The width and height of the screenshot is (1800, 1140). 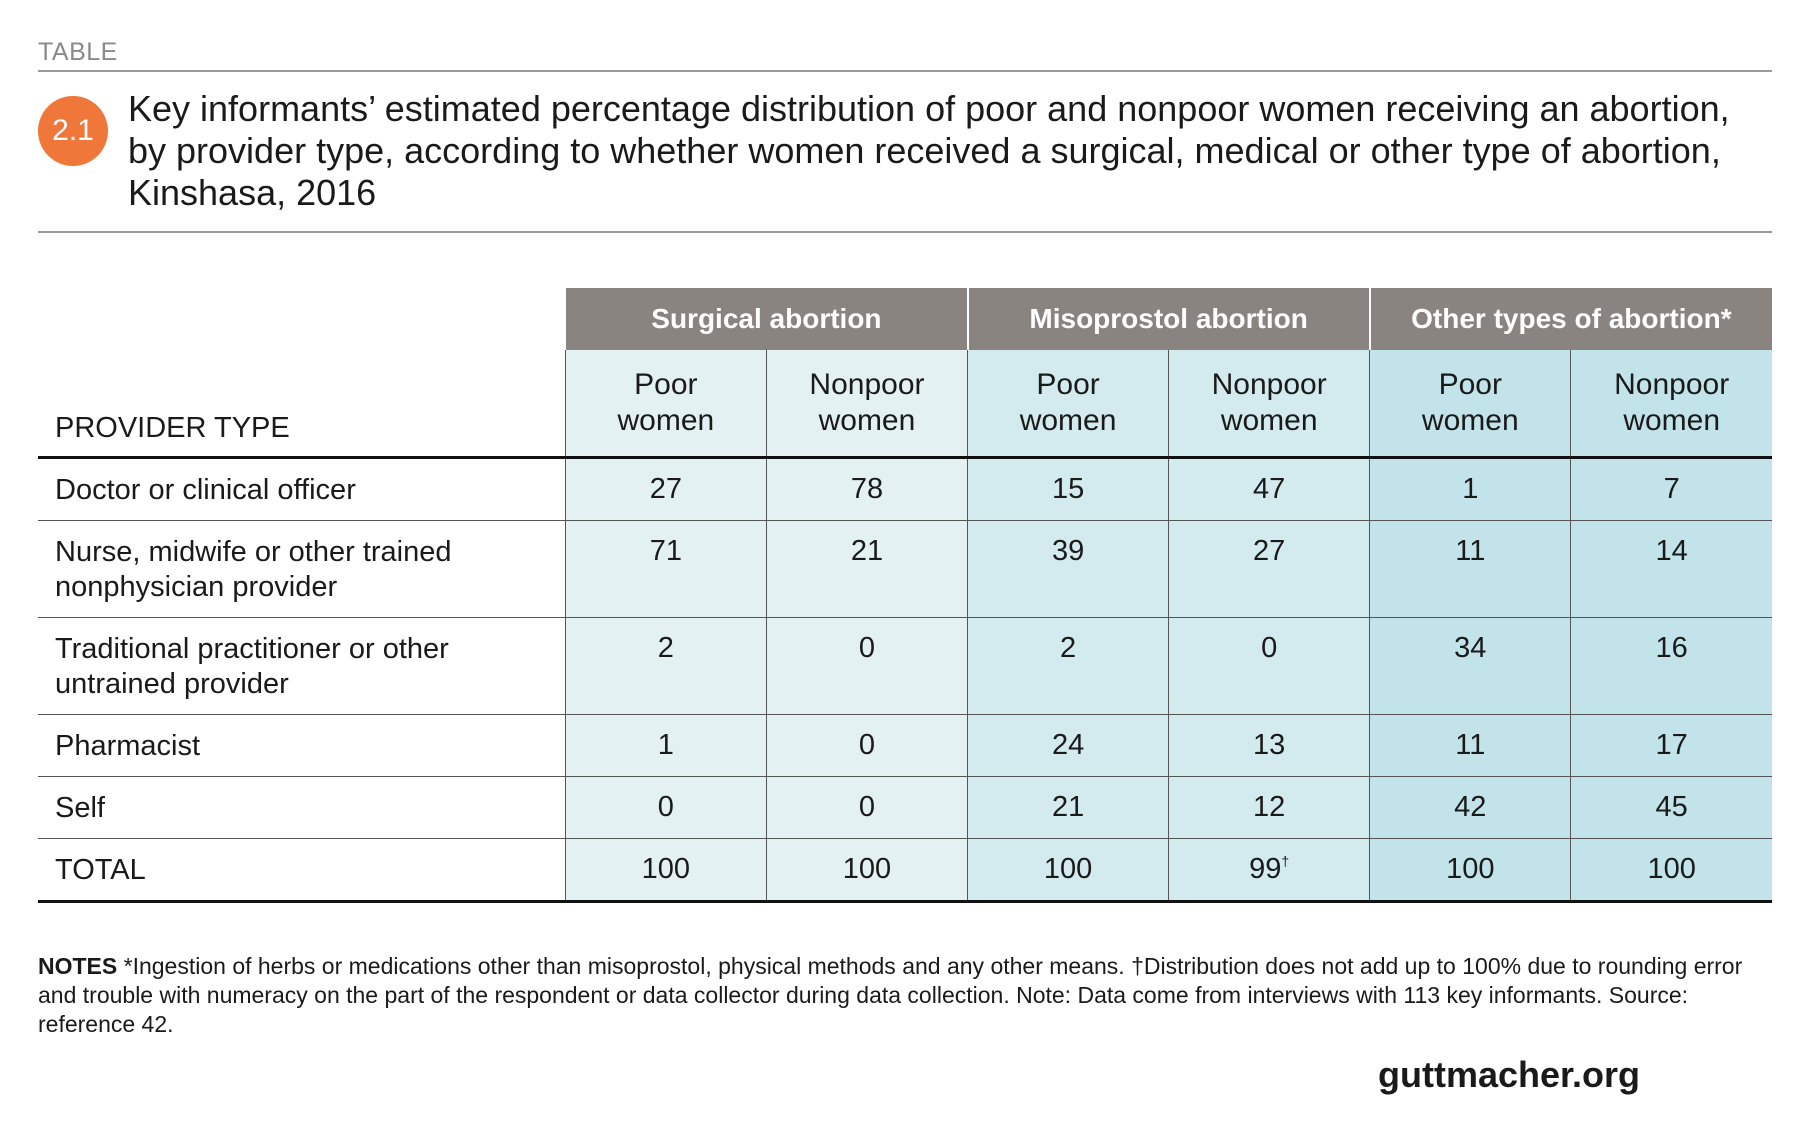 I want to click on table-cell: 24, so click(x=1068, y=745).